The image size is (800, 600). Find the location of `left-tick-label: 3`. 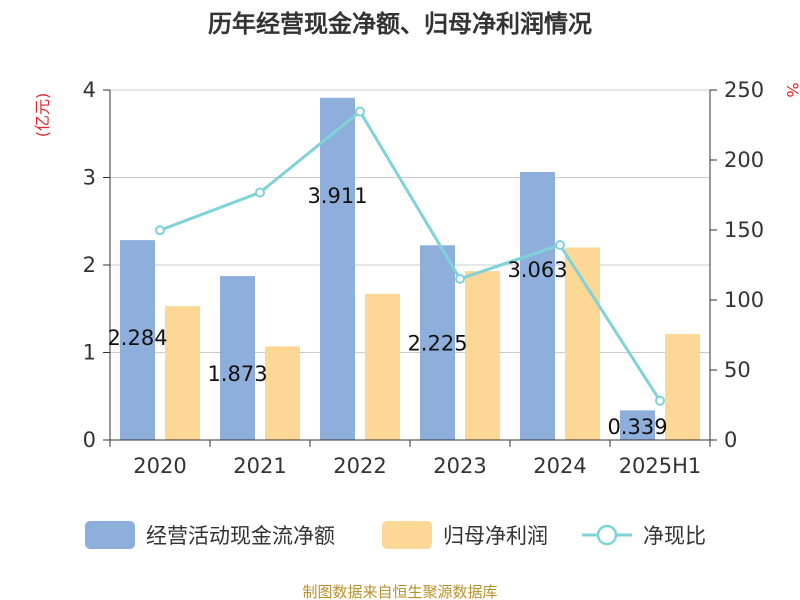

left-tick-label: 3 is located at coordinates (89, 178).